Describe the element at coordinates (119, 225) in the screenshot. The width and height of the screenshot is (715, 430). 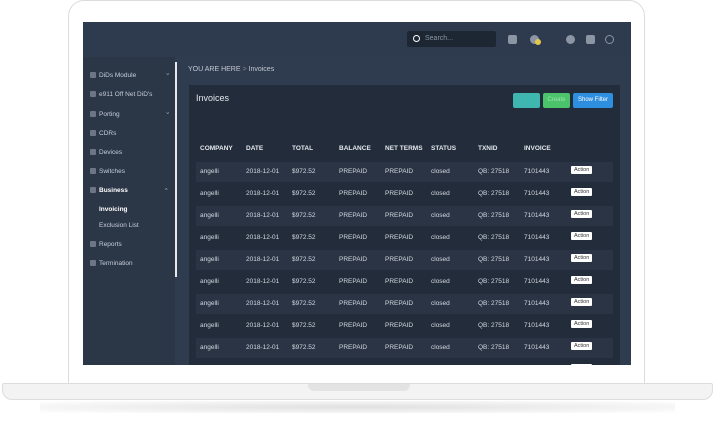
I see `sidebar-item: Exclusion List` at that location.